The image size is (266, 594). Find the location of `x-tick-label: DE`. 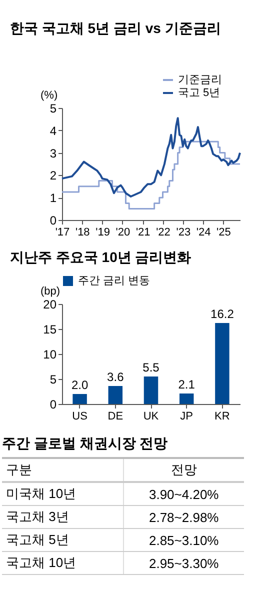

x-tick-label: DE is located at coordinates (116, 416).